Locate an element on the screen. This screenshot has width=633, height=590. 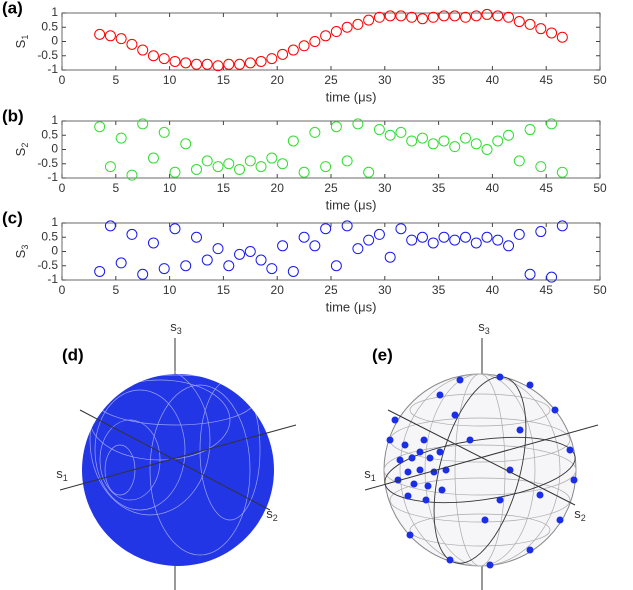
axis-symbol: S3 is located at coordinates (21, 252).